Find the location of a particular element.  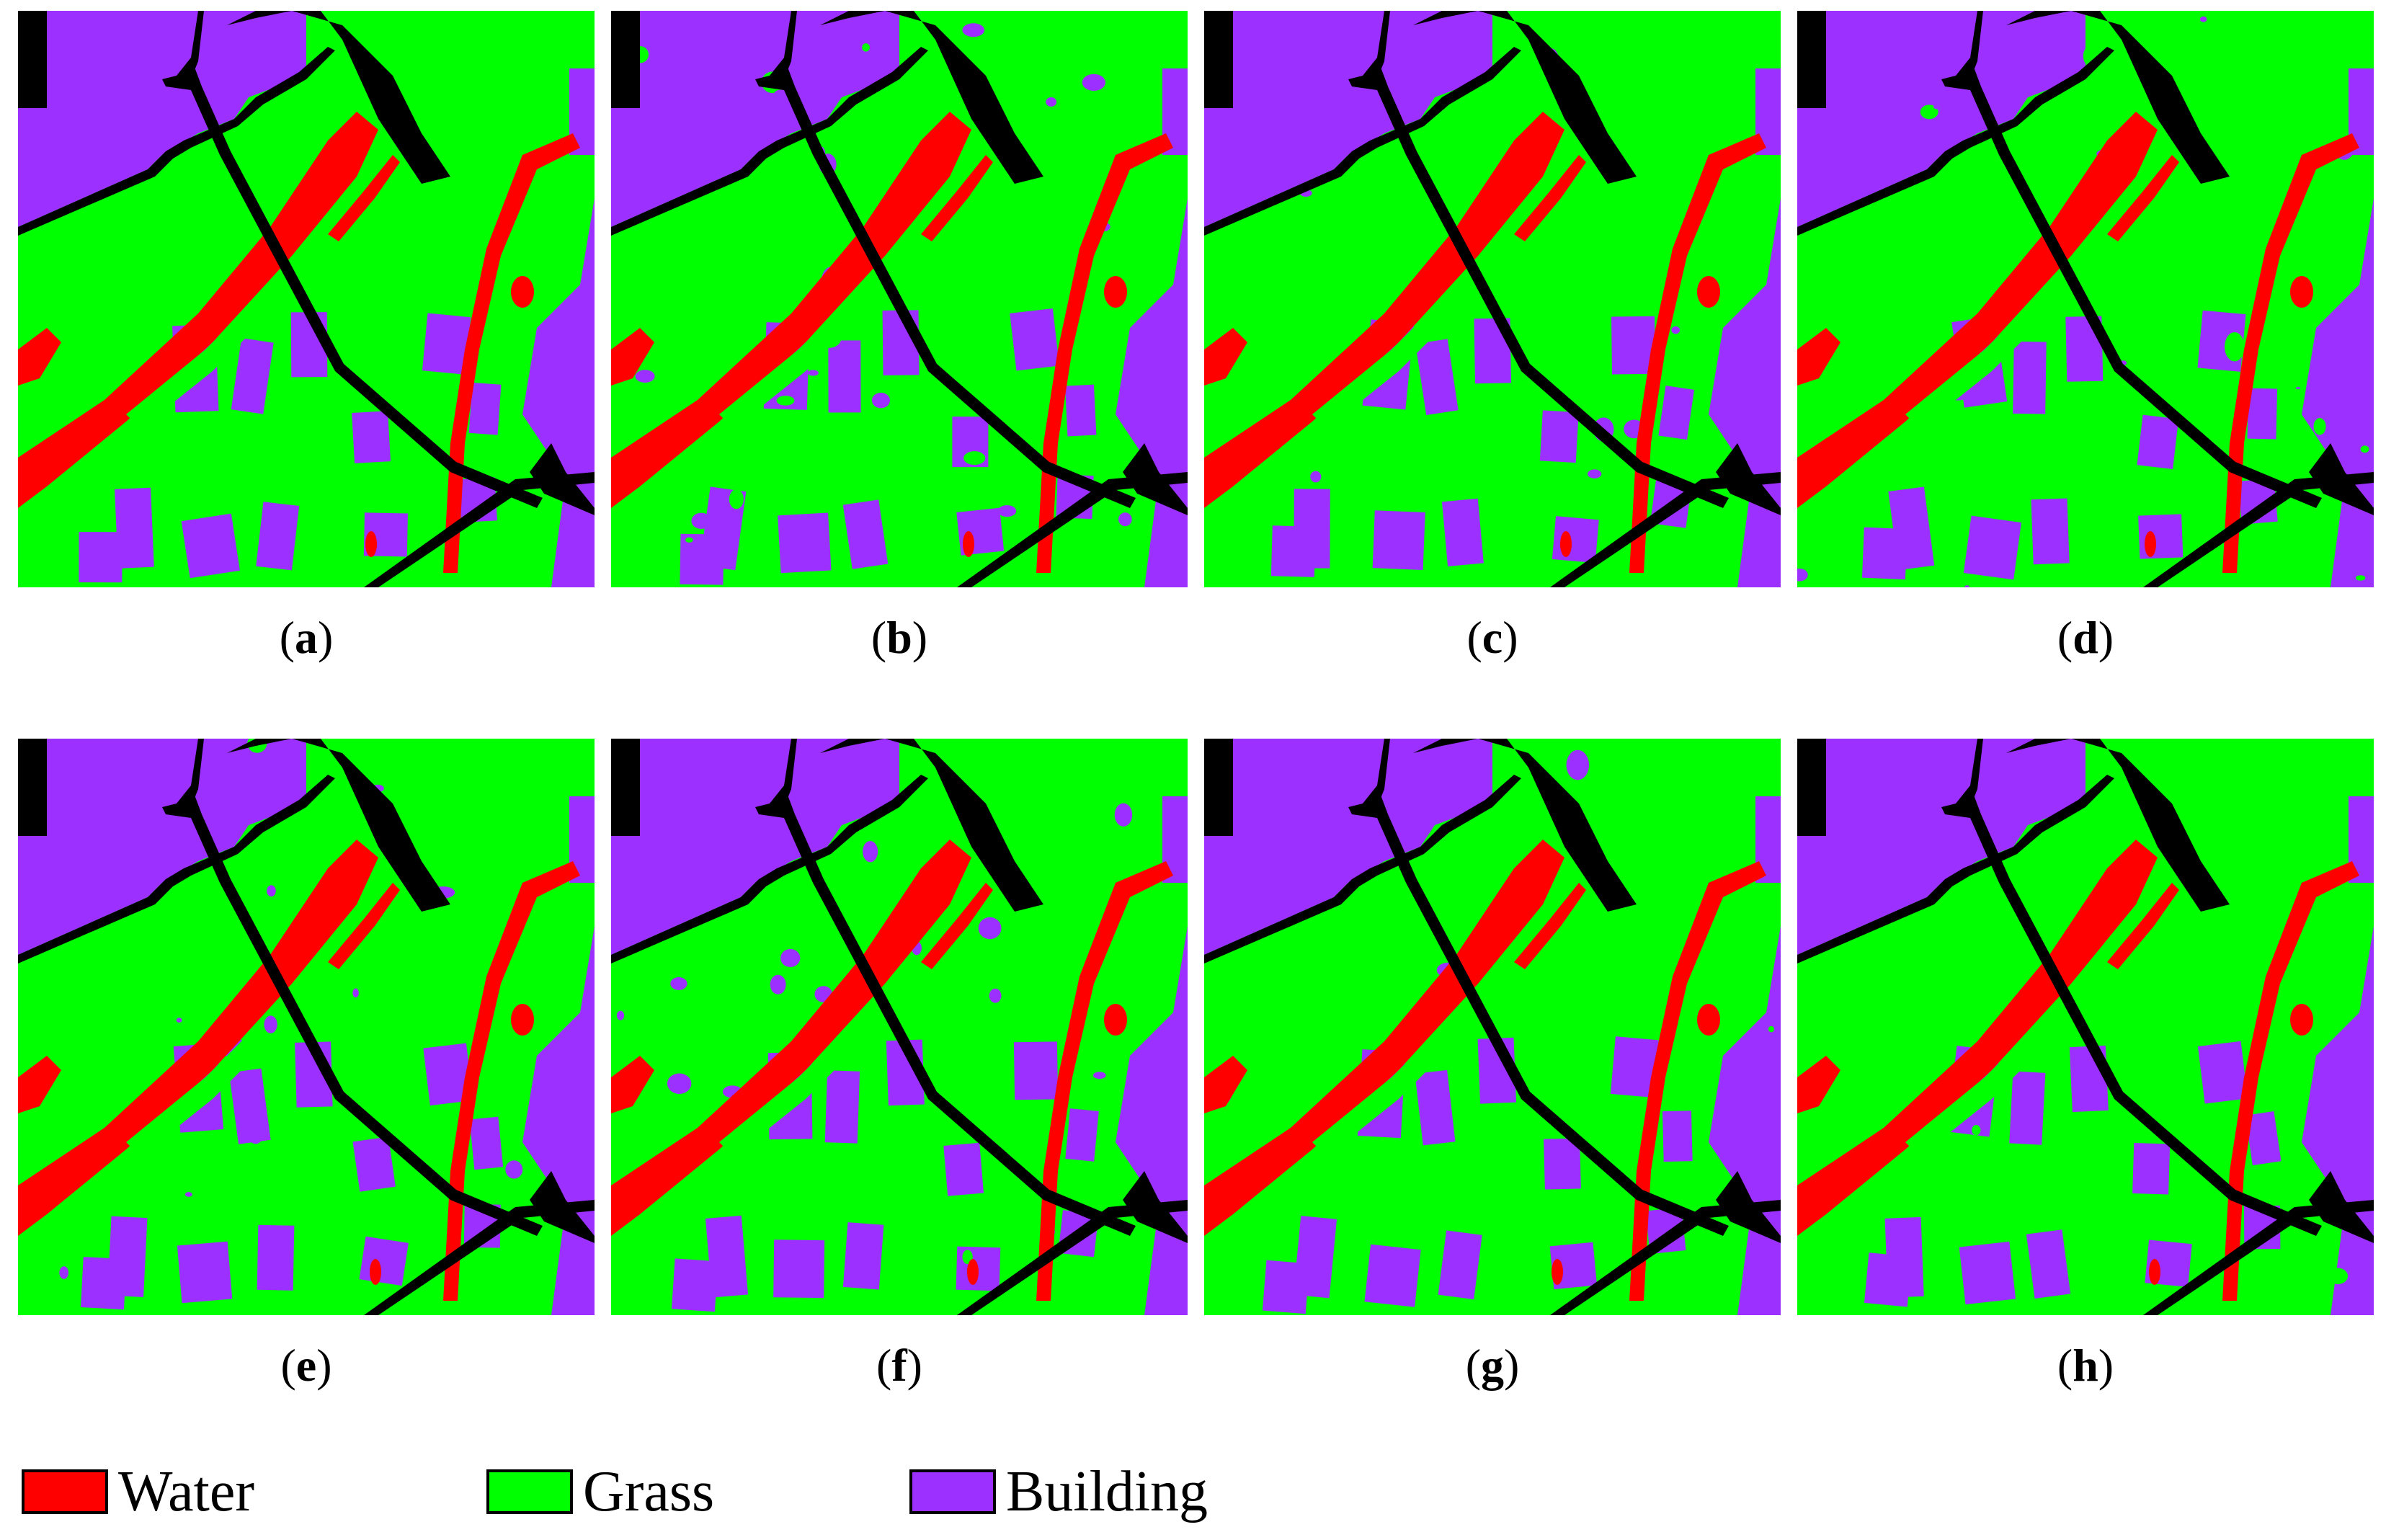

panel-d is located at coordinates (2085, 299).